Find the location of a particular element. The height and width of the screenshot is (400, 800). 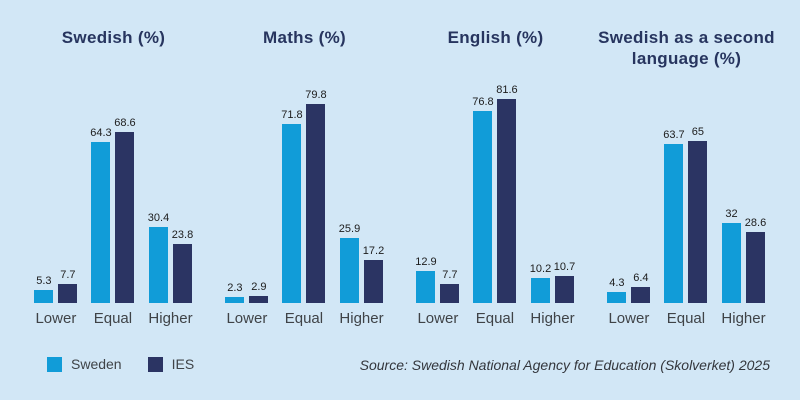

value-label: 64.3 is located at coordinates (101, 133).